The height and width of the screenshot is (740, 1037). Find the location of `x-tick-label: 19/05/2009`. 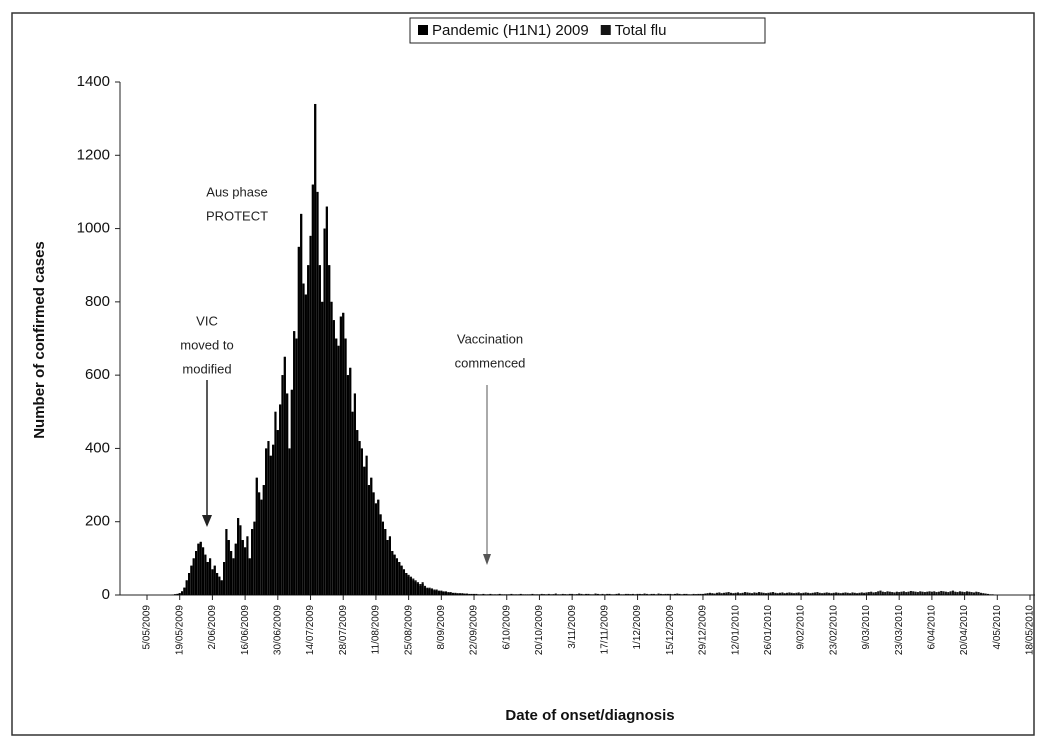

x-tick-label: 19/05/2009 is located at coordinates (179, 630).